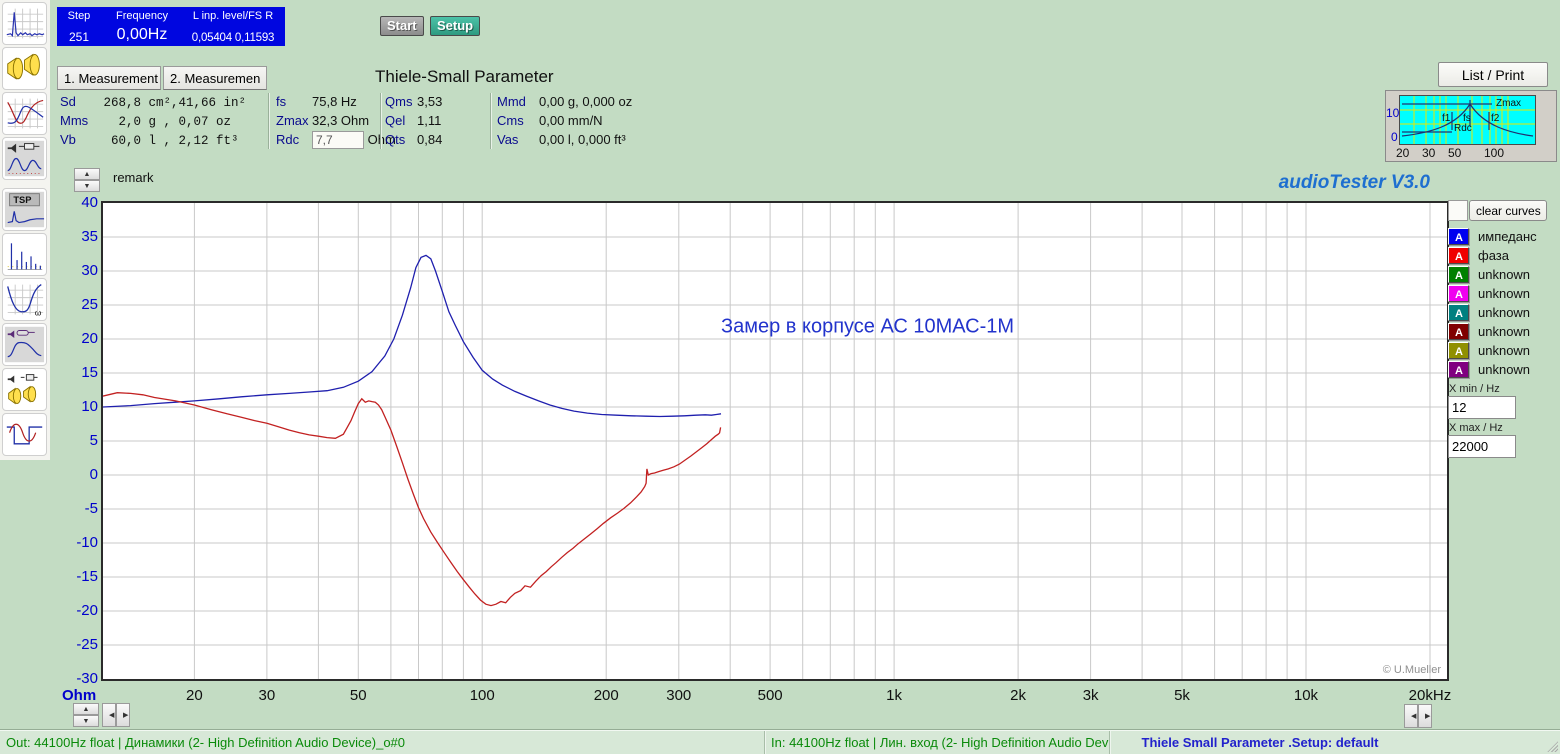  I want to click on qel-label: Qel, so click(395, 120).